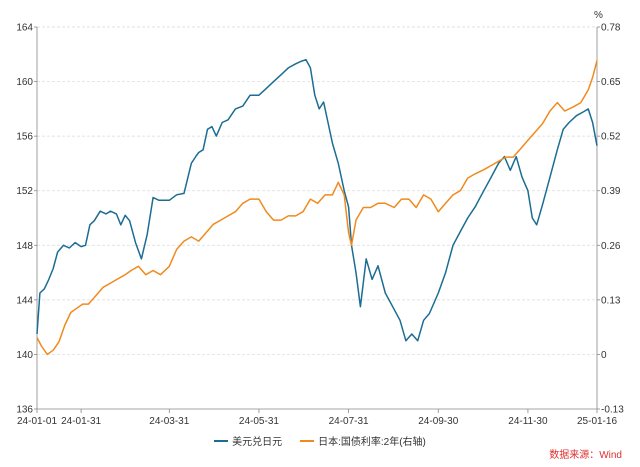 The height and width of the screenshot is (467, 640). I want to click on right-axis-ticks: -0.13 0 0.13 0.26 0.39 0.52 0.65 0.78, so click(610, 219).